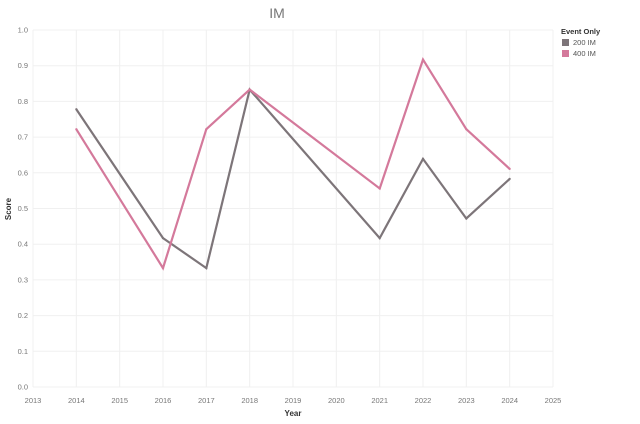  I want to click on x-tick-label: 2021, so click(379, 400).